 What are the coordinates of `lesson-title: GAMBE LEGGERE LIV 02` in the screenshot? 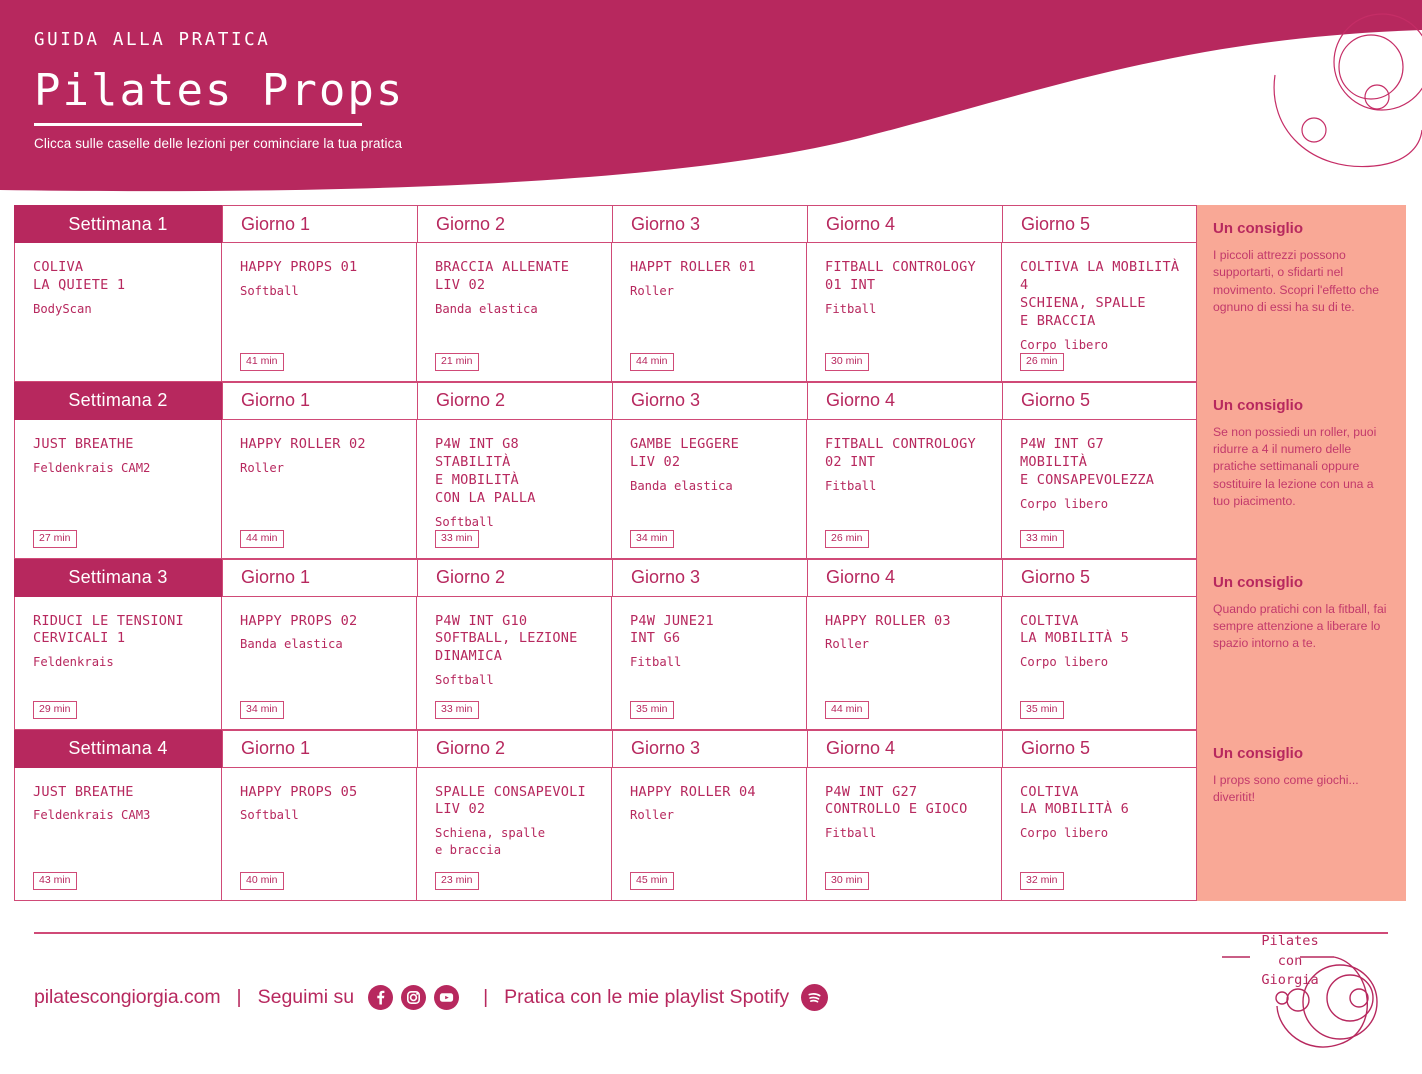 It's located at (684, 452).